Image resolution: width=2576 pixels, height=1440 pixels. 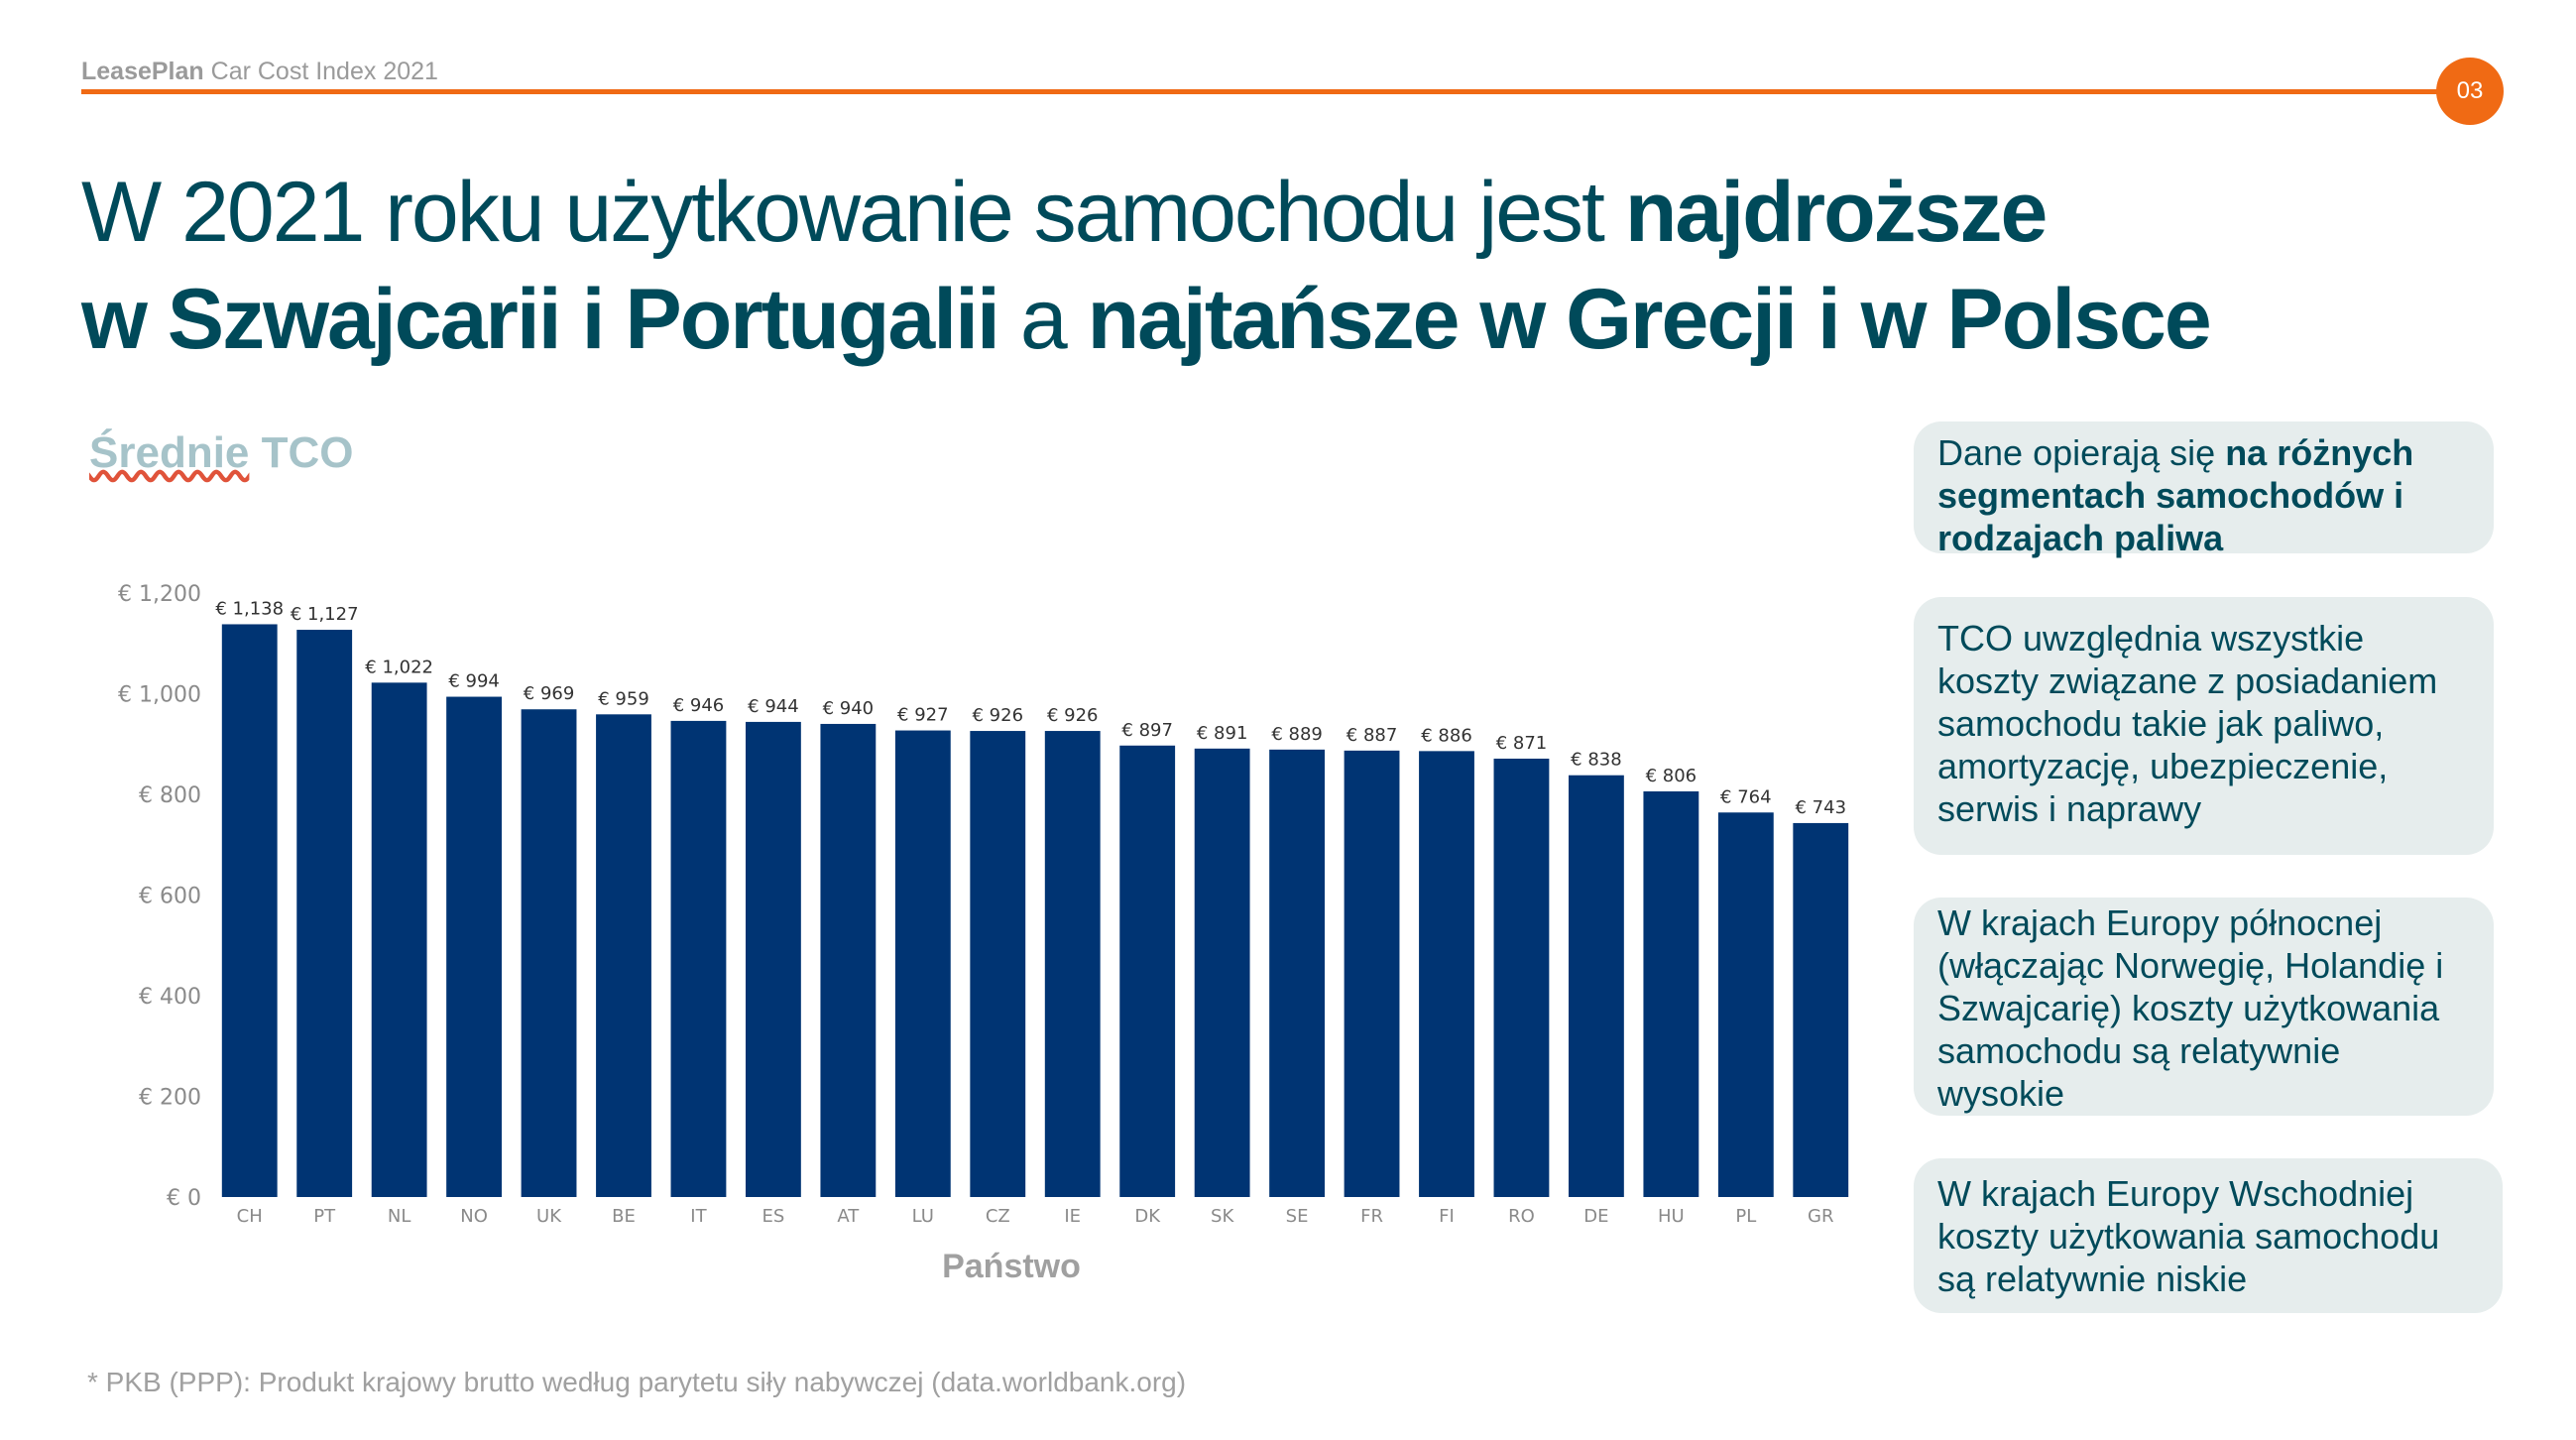 I want to click on y-axis: € 0 € 200 € 400 € 600 € 800 € 1,000 € 1,200, so click(x=159, y=896).